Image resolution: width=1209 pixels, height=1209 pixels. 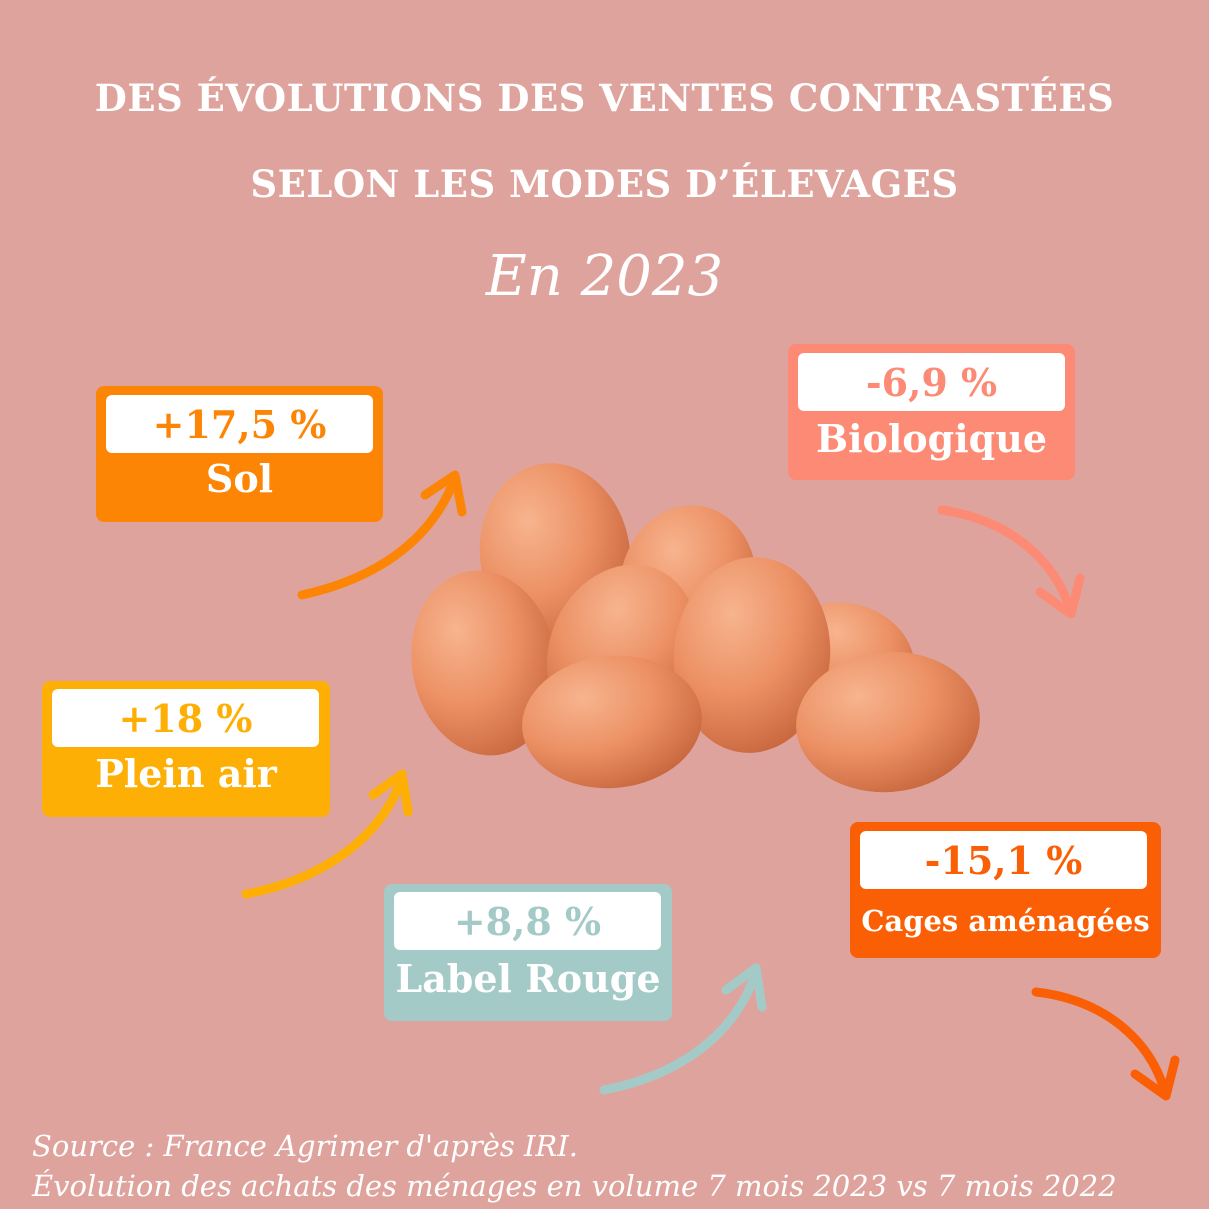 I want to click on label-label-rouge: Label Rouge, so click(x=528, y=978).